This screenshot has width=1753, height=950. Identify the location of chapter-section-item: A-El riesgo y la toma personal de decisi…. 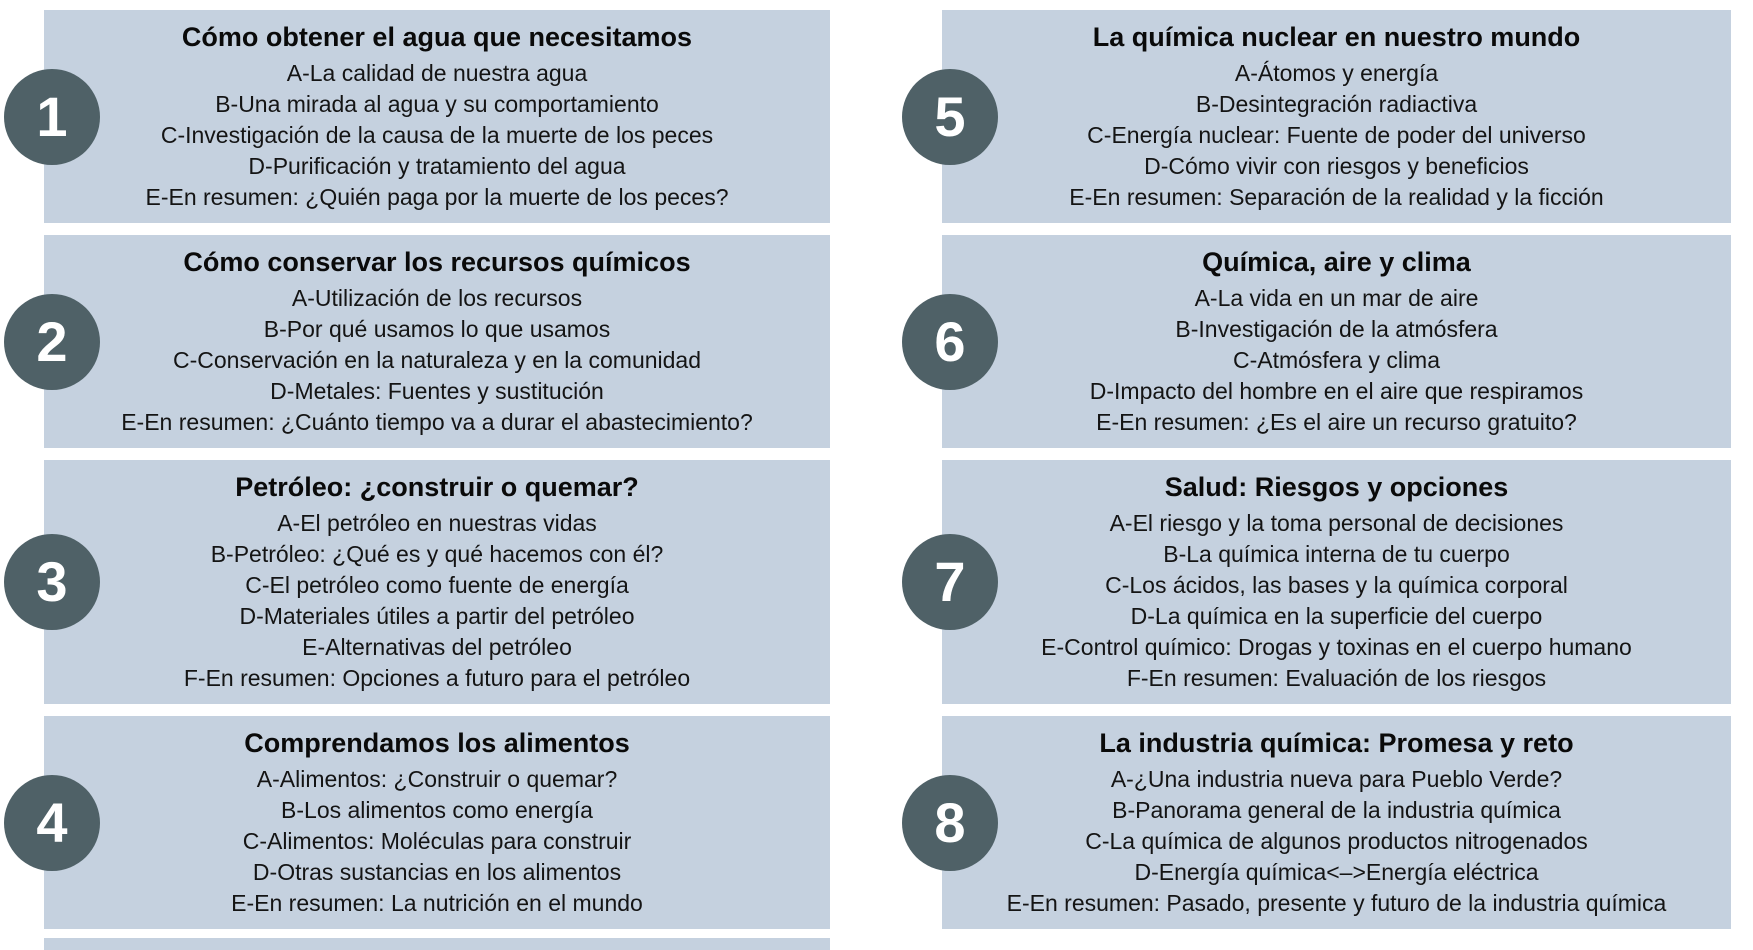
(1336, 523).